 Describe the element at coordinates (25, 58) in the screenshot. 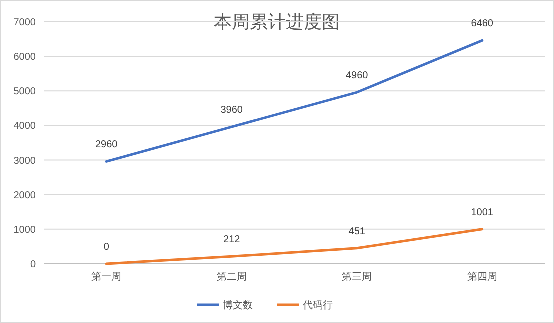

I see `y-tick-label: 6000` at that location.